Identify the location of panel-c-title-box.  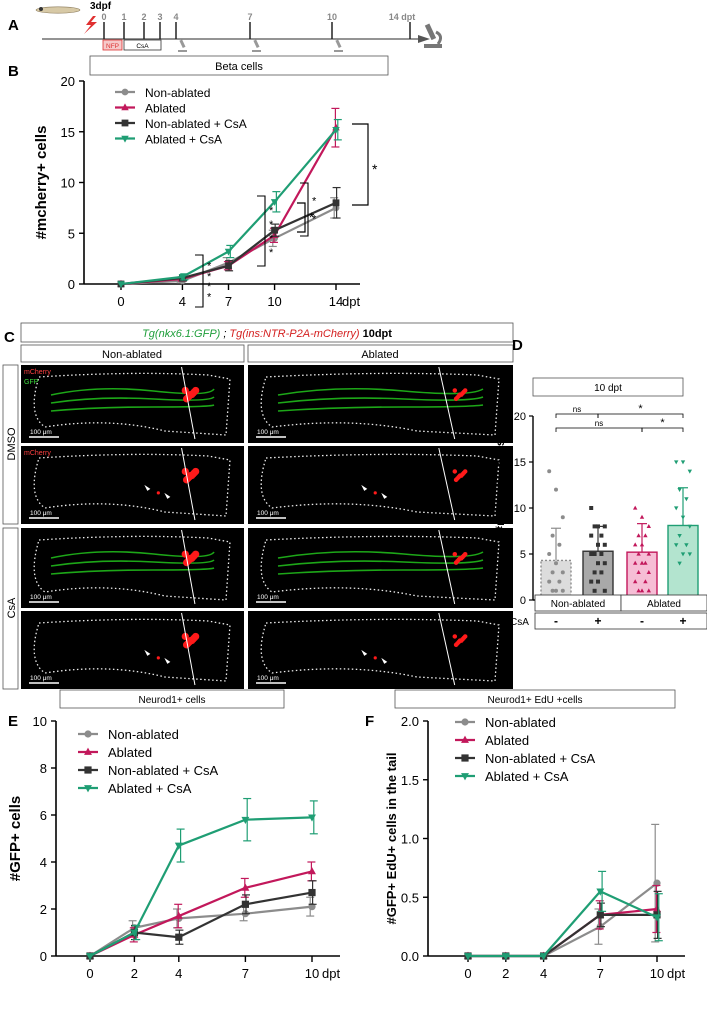
(267, 332).